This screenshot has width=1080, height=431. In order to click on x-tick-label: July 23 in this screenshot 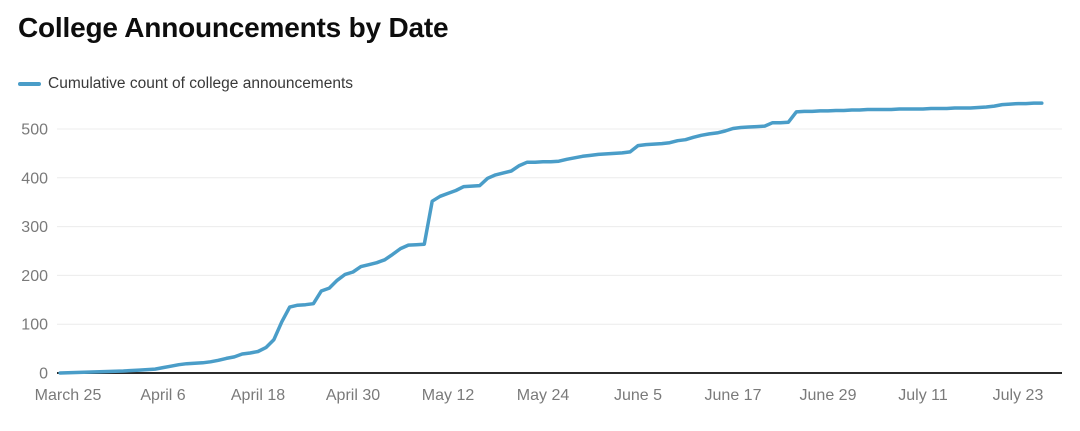, I will do `click(1018, 395)`.